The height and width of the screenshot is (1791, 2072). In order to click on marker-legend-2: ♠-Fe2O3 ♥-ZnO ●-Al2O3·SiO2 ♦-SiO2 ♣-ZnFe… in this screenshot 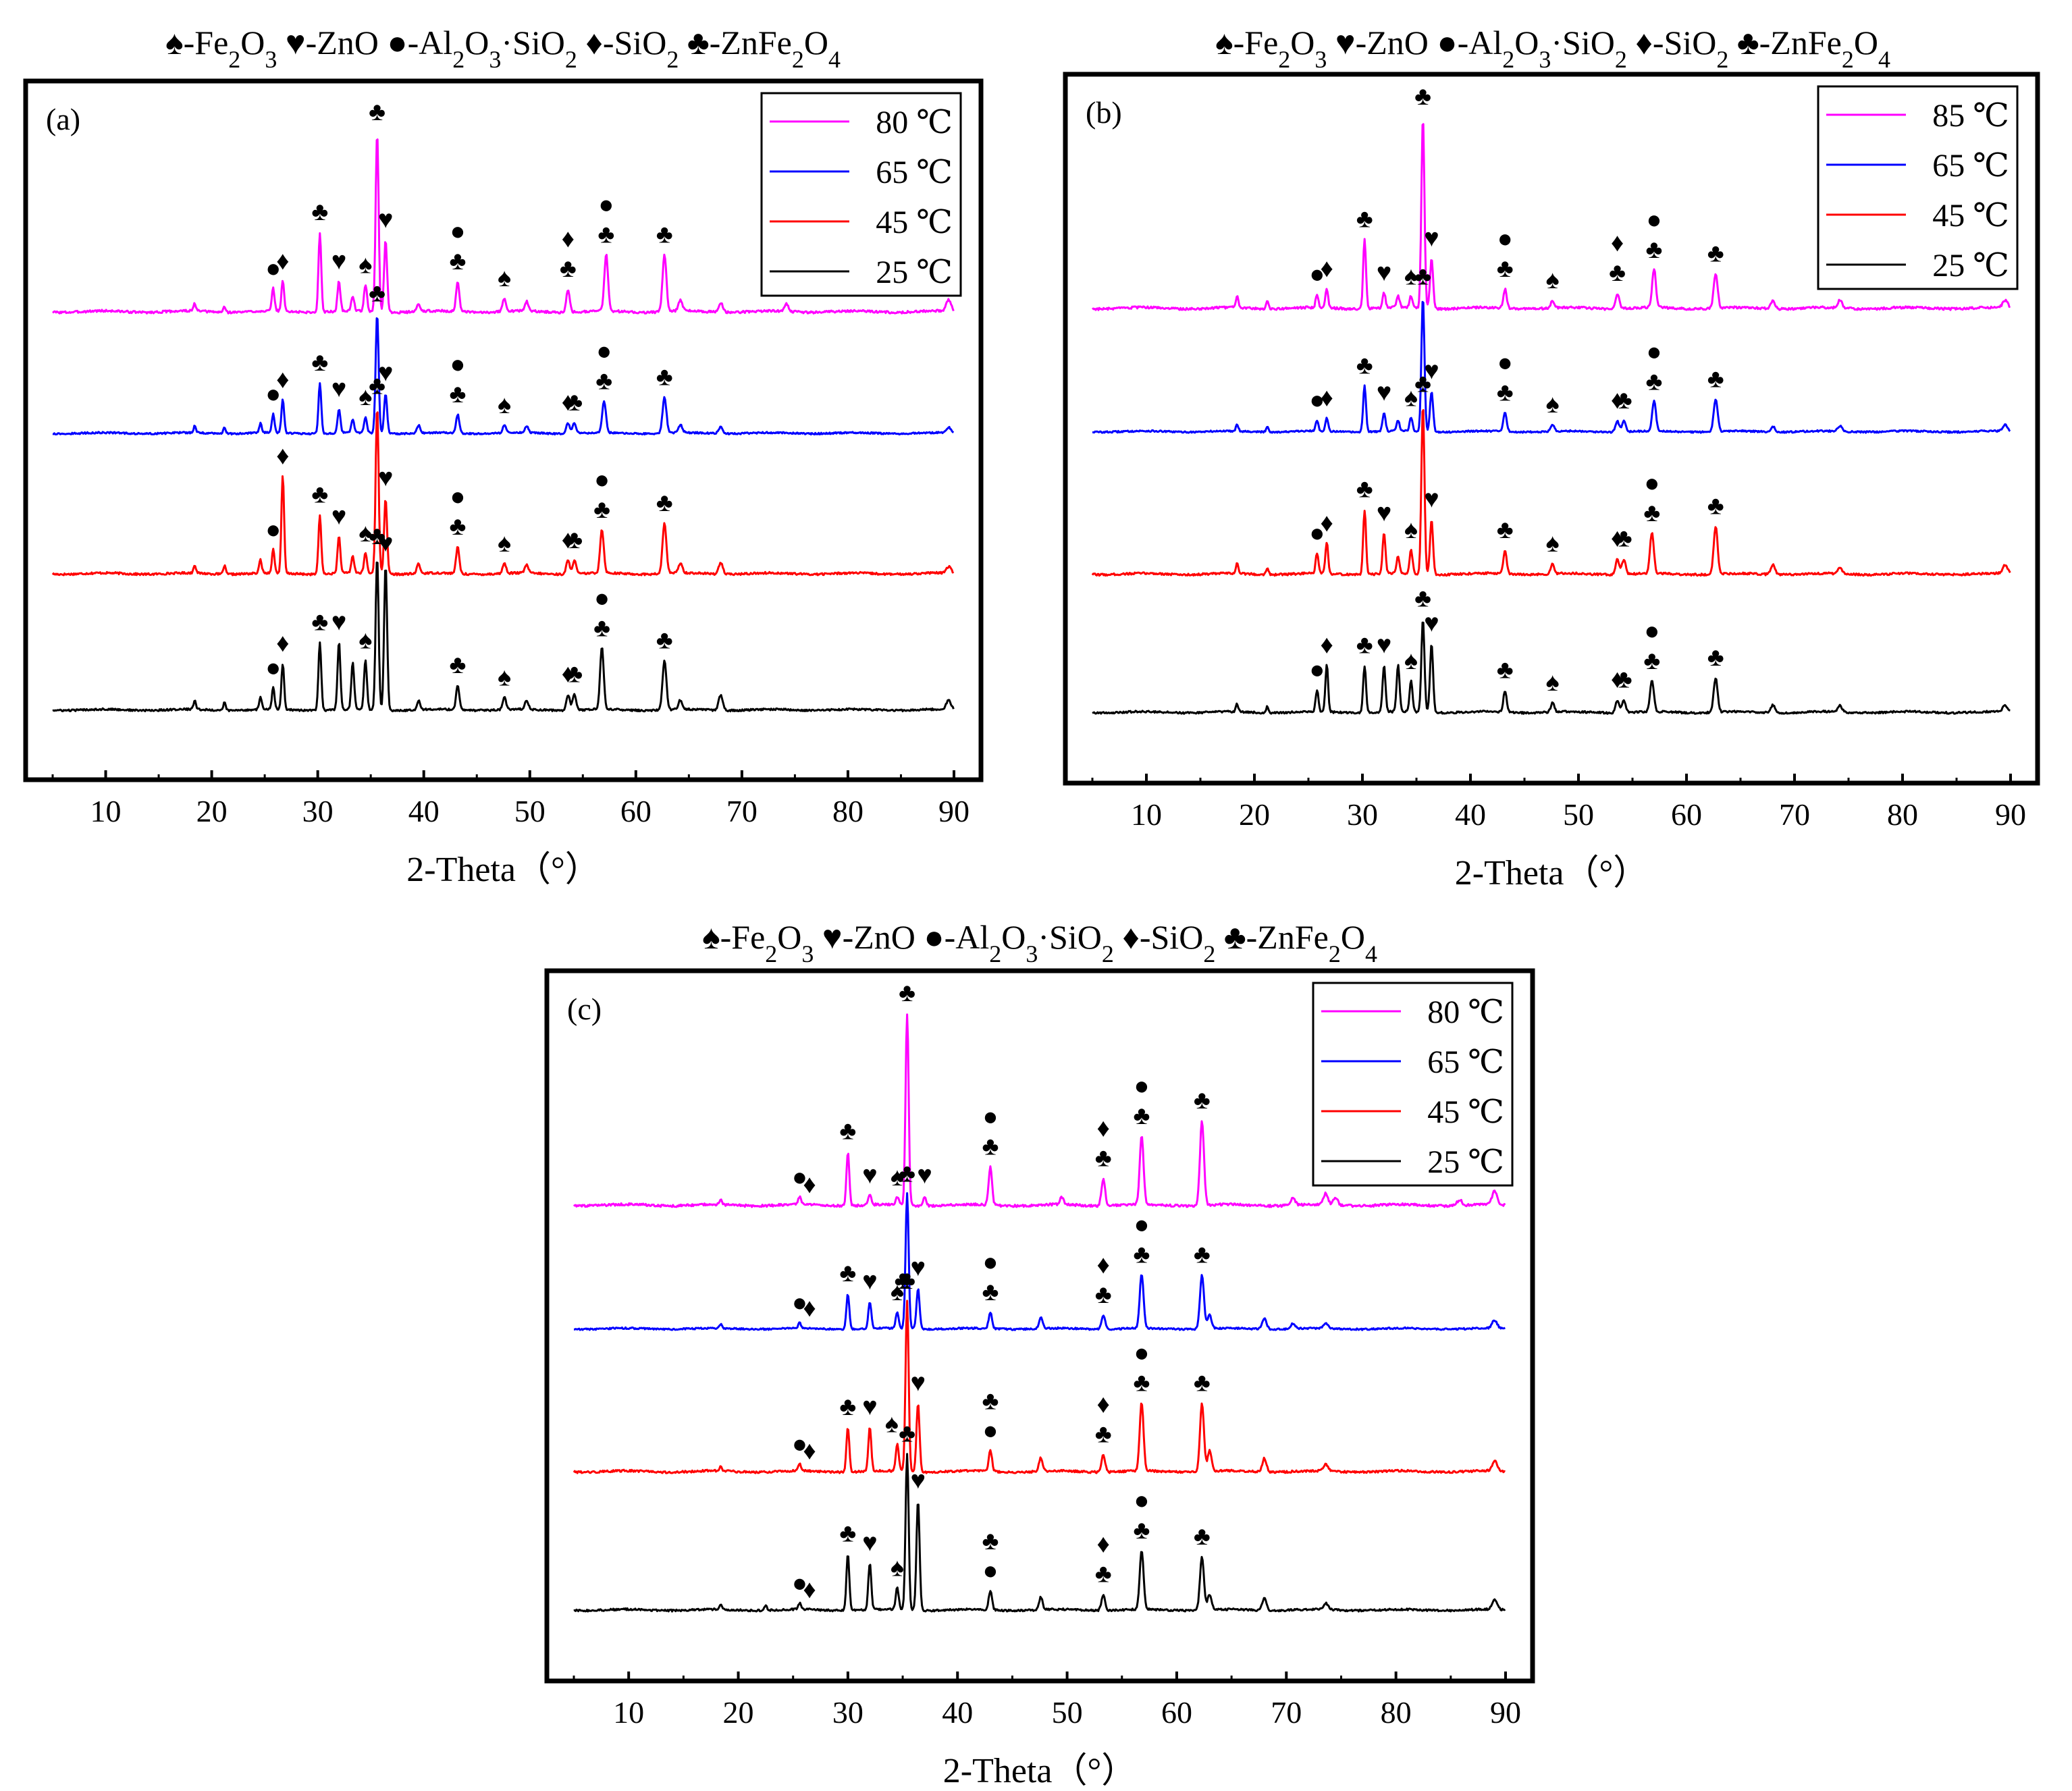, I will do `click(1039, 943)`.